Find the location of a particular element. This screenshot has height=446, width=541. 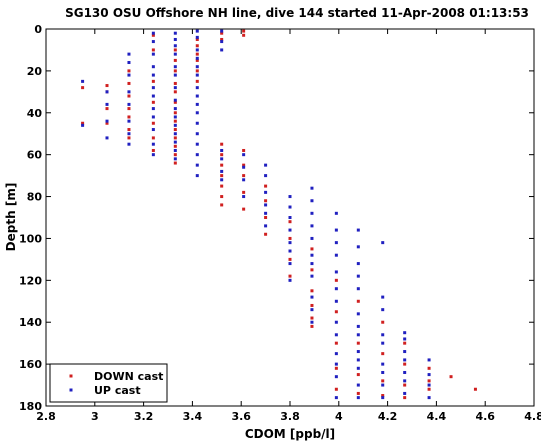

x-tick-label: 4.8 is located at coordinates (532, 416).